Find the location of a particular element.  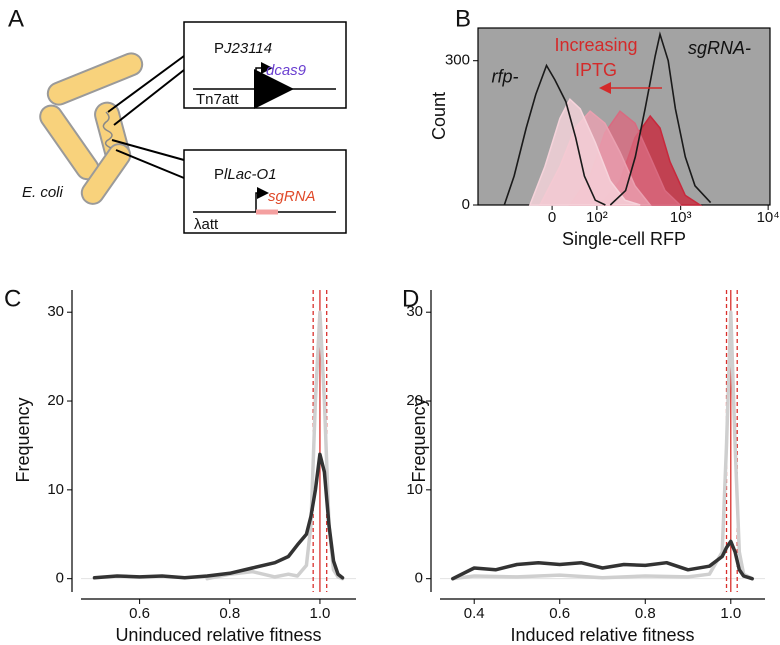

y-tick-label: 300 is located at coordinates (457, 60).